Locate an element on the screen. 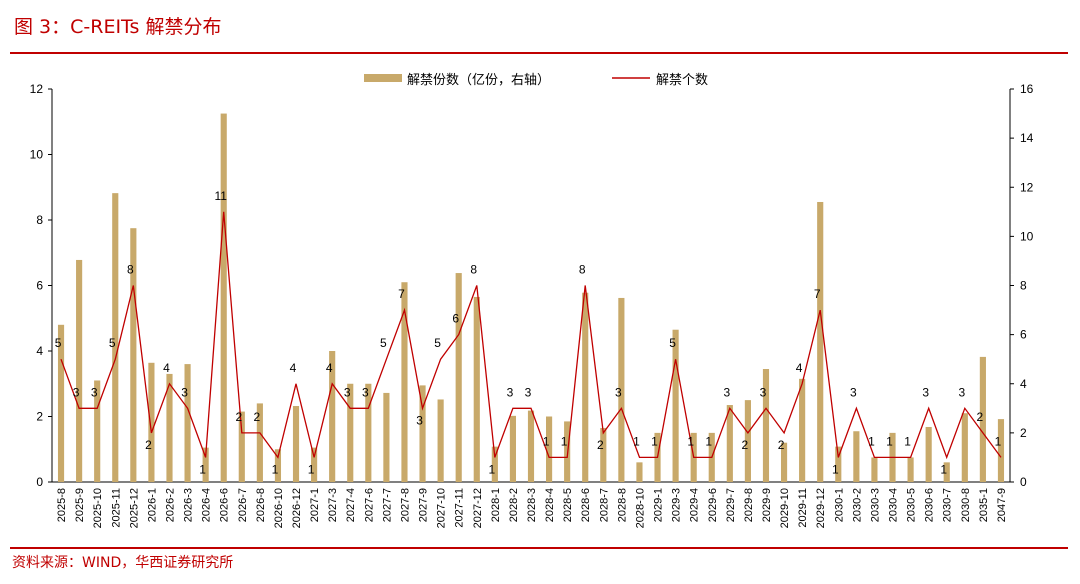 This screenshot has height=584, width=1080. chart-legend: 解禁份数（亿份，右轴） 解禁个数 is located at coordinates (536, 79).